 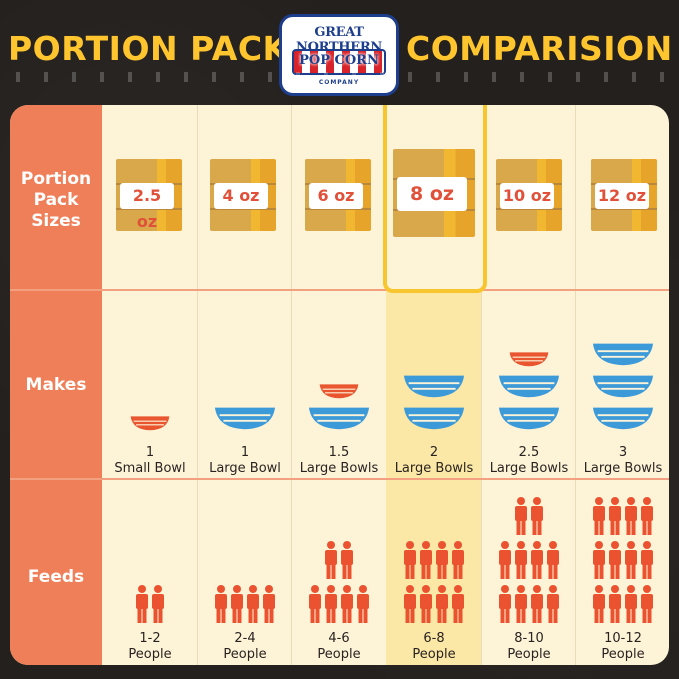 I want to click on brand-logo: GREAT NORTHERN POP CORN COMPANY, so click(x=339, y=55).